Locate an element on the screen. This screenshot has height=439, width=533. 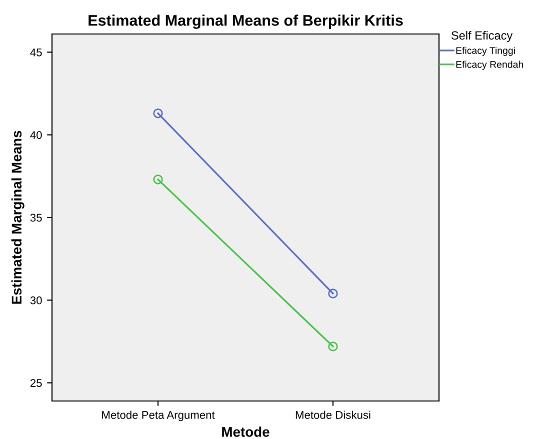
y-axis-title: Estimated Marginal Means is located at coordinates (17, 217).